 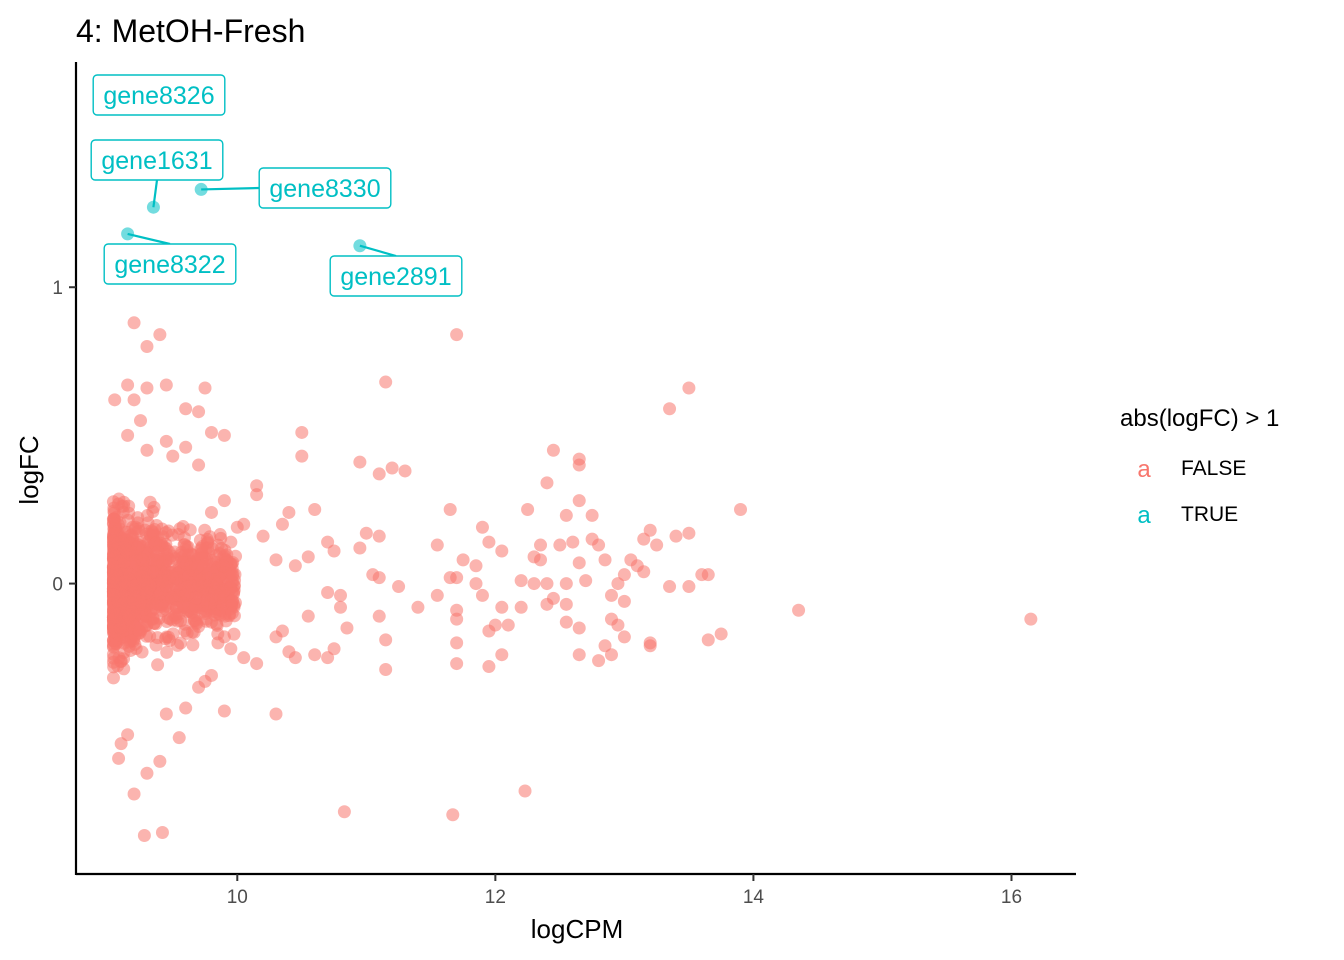 I want to click on gene-label-text: gene8330, so click(x=324, y=189).